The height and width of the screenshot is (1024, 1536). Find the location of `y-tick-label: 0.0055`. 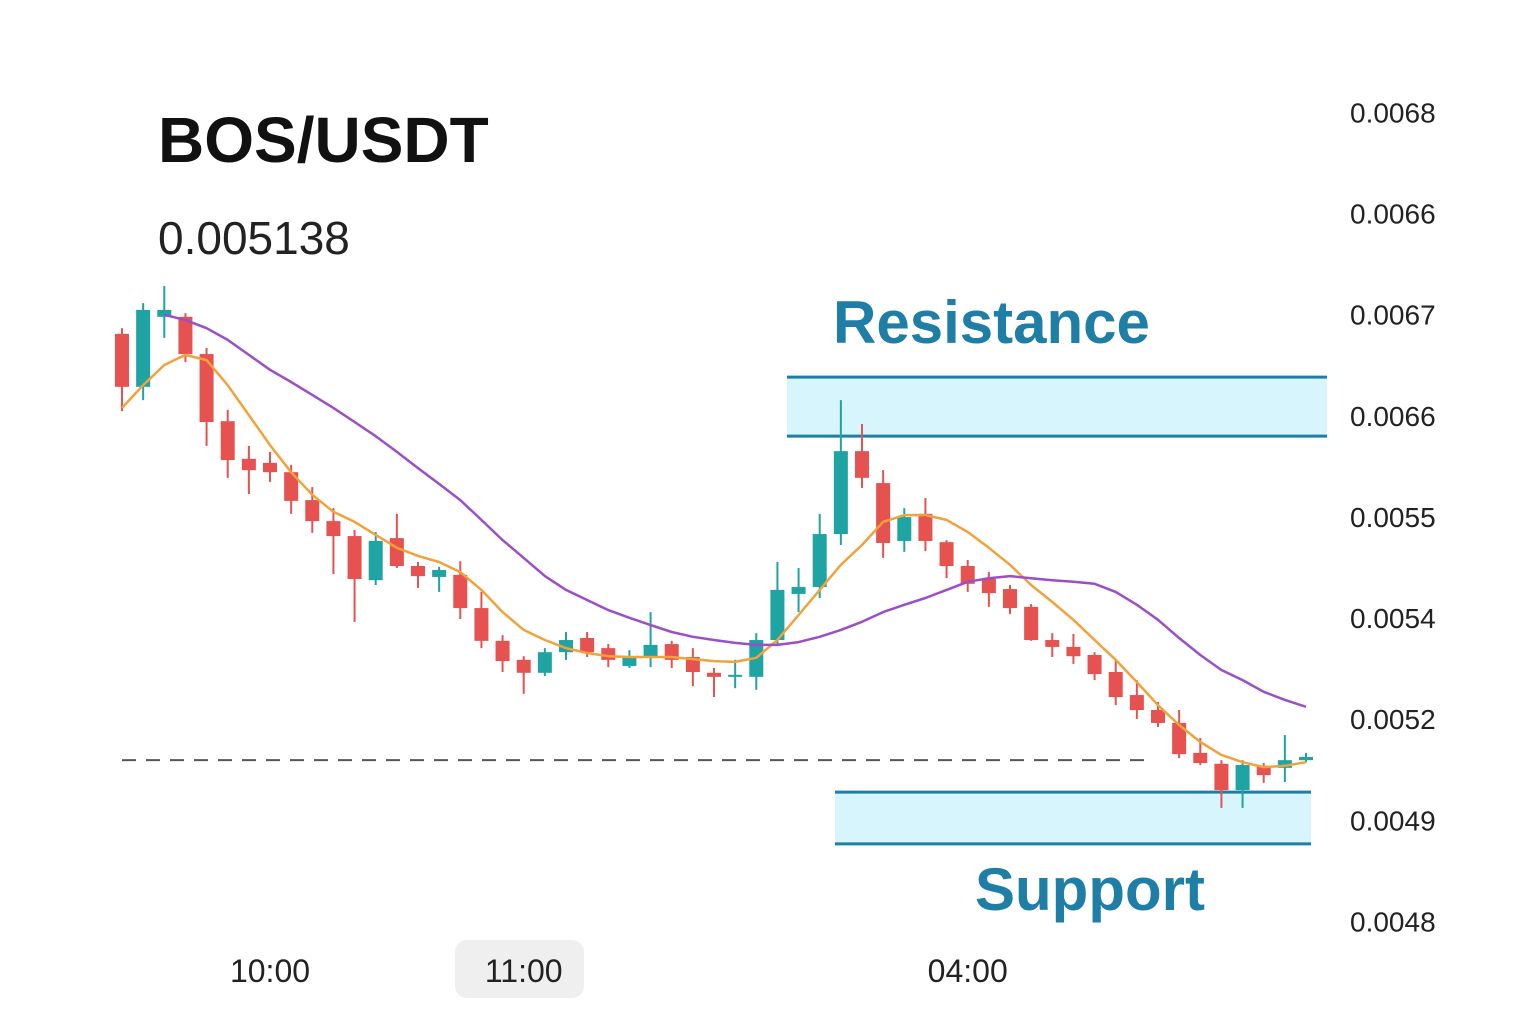

y-tick-label: 0.0055 is located at coordinates (1393, 517).